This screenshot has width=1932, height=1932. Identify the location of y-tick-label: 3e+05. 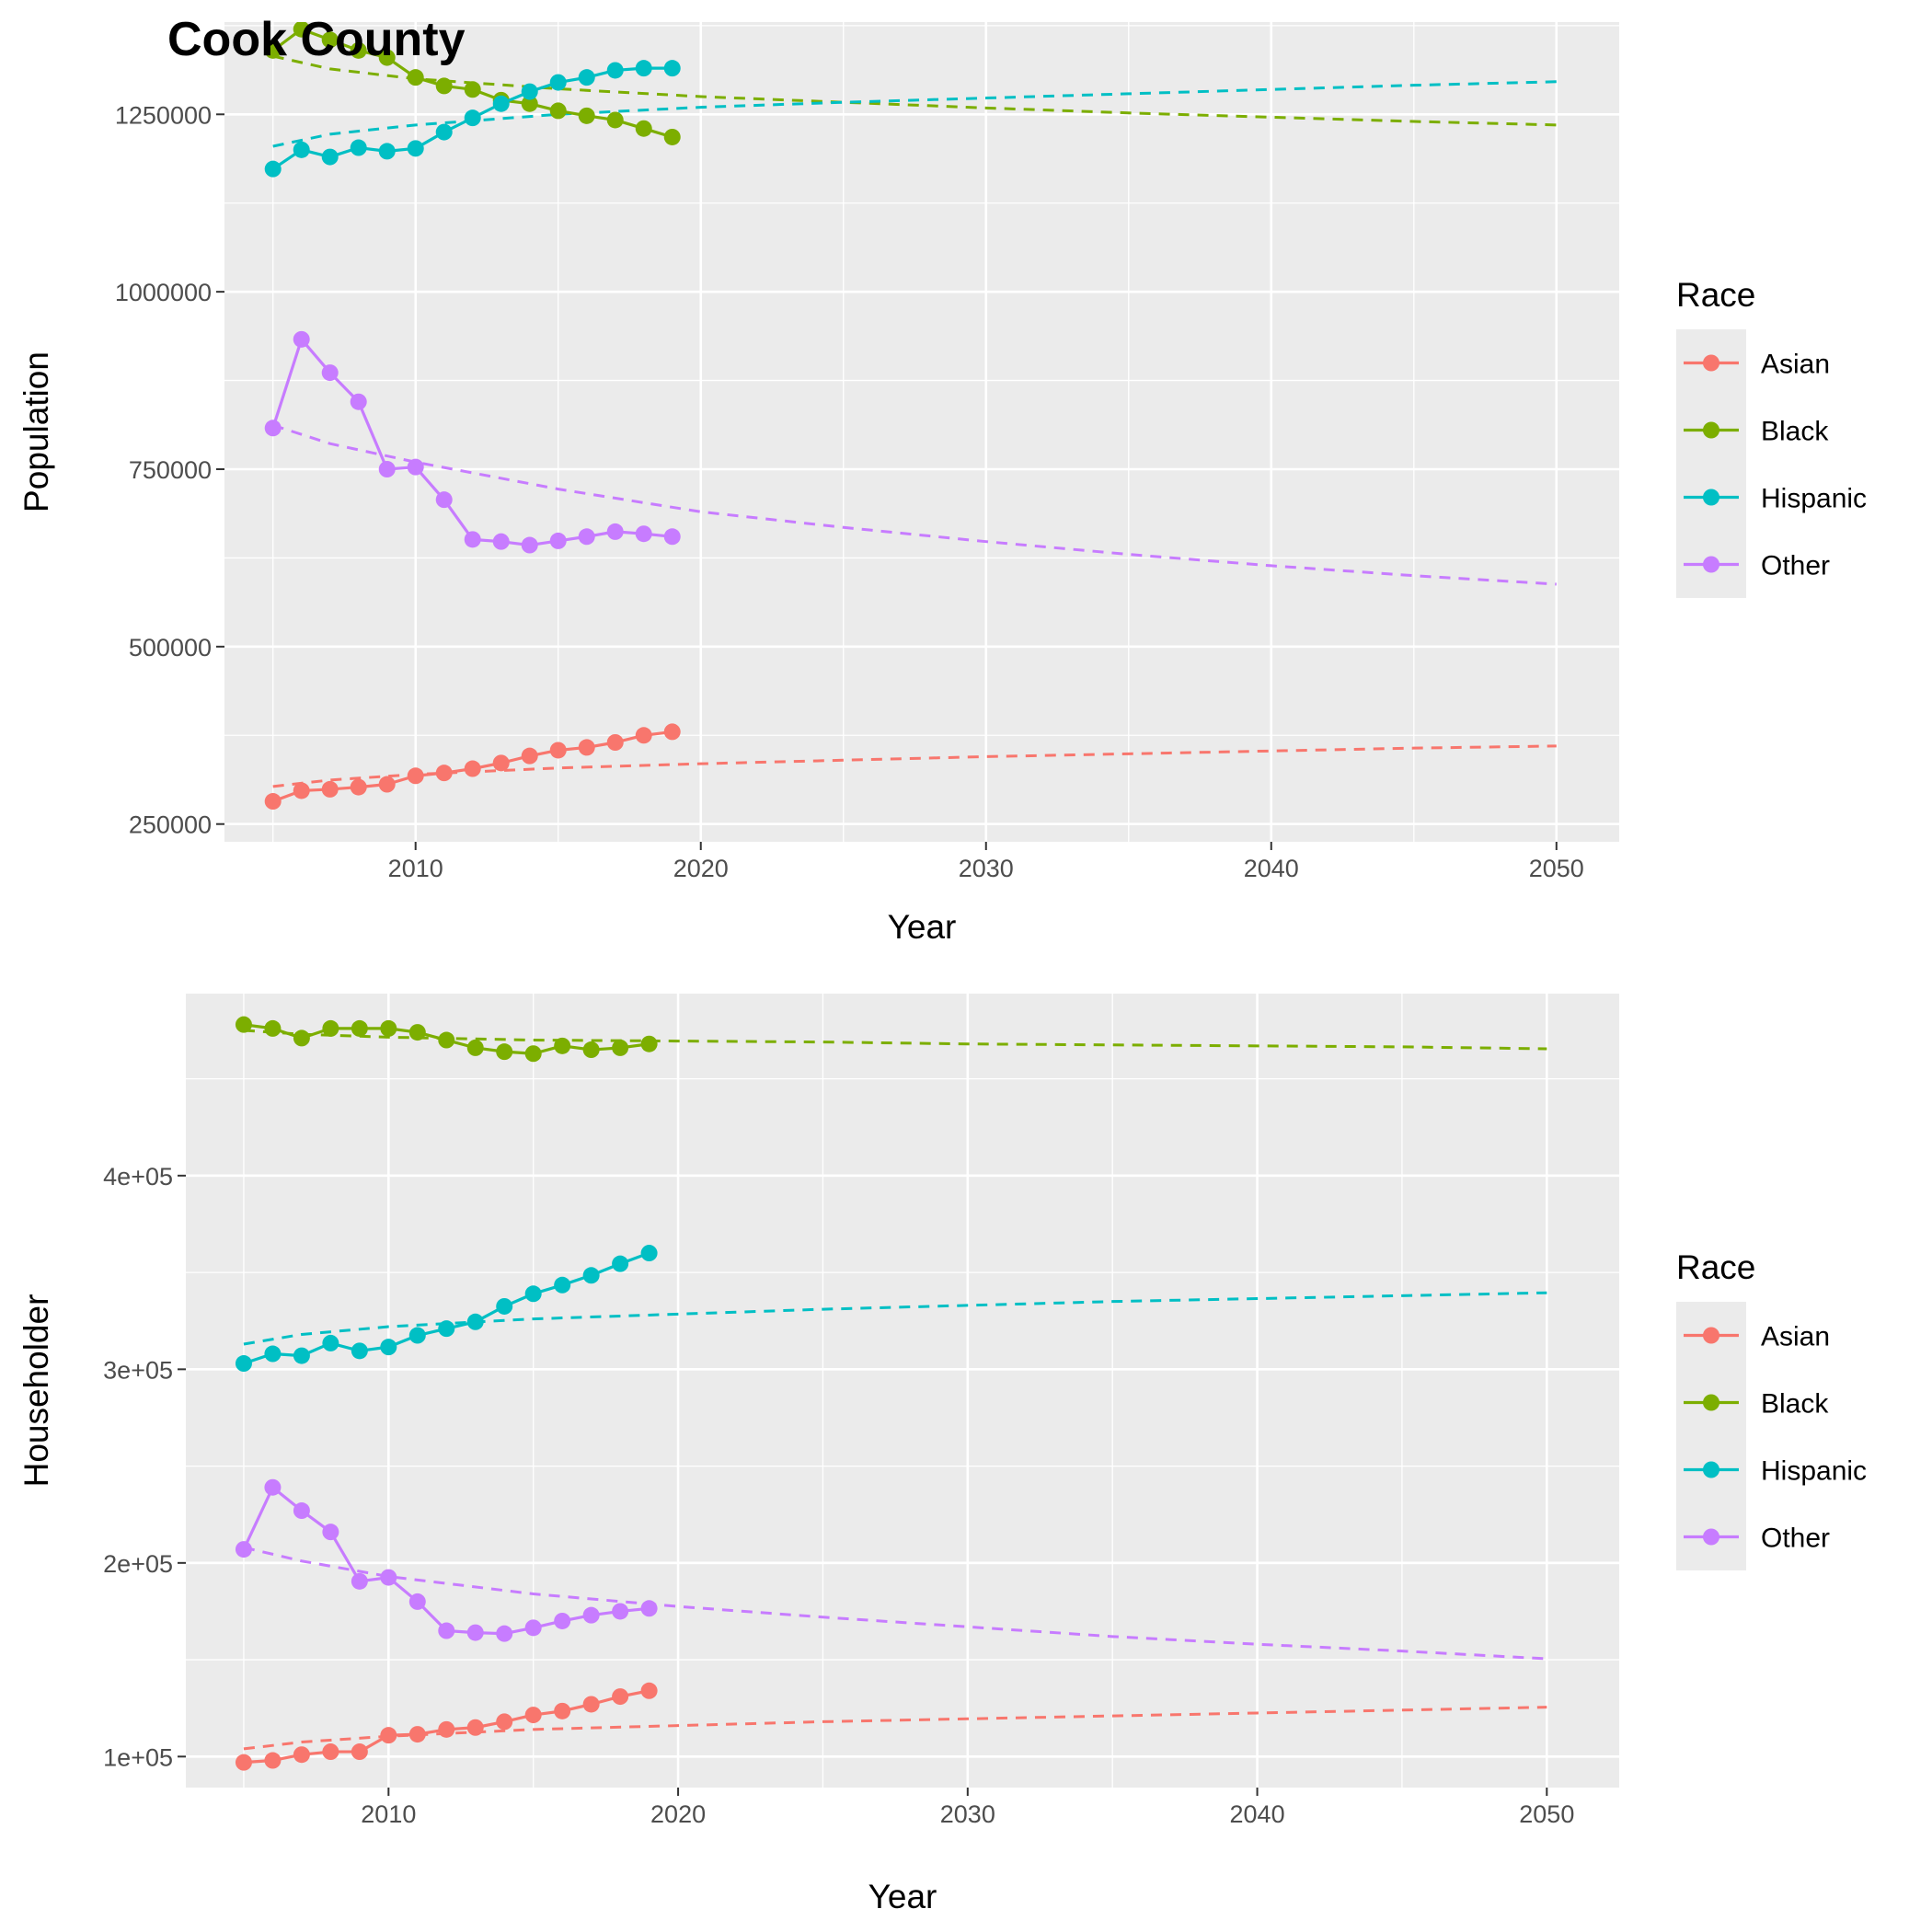
(138, 1370).